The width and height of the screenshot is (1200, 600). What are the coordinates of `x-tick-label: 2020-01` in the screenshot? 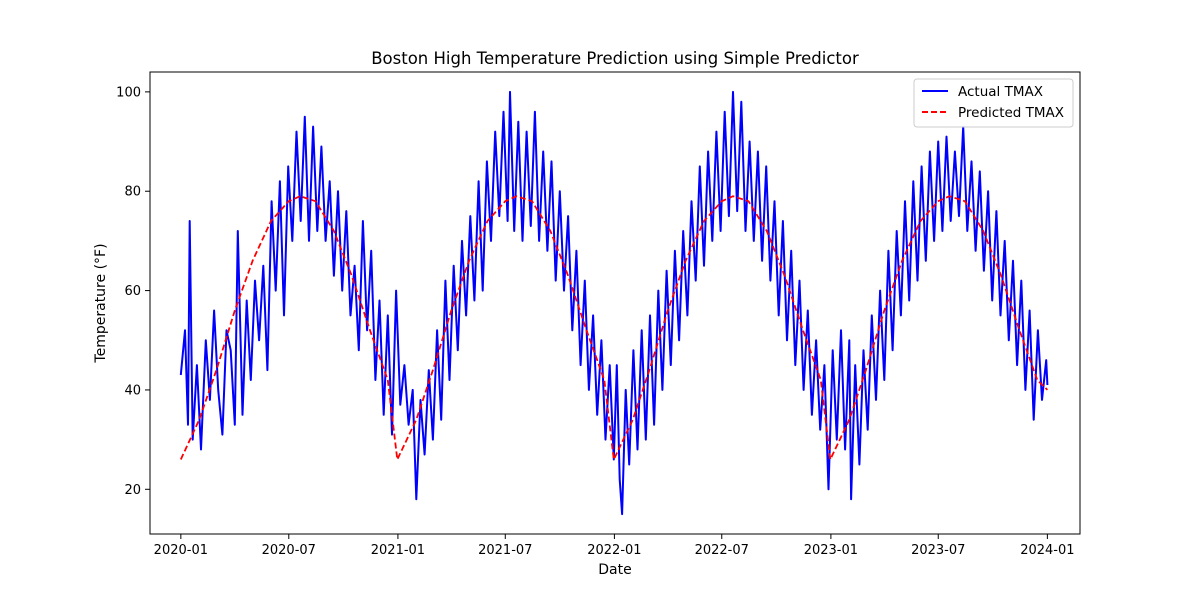 It's located at (181, 550).